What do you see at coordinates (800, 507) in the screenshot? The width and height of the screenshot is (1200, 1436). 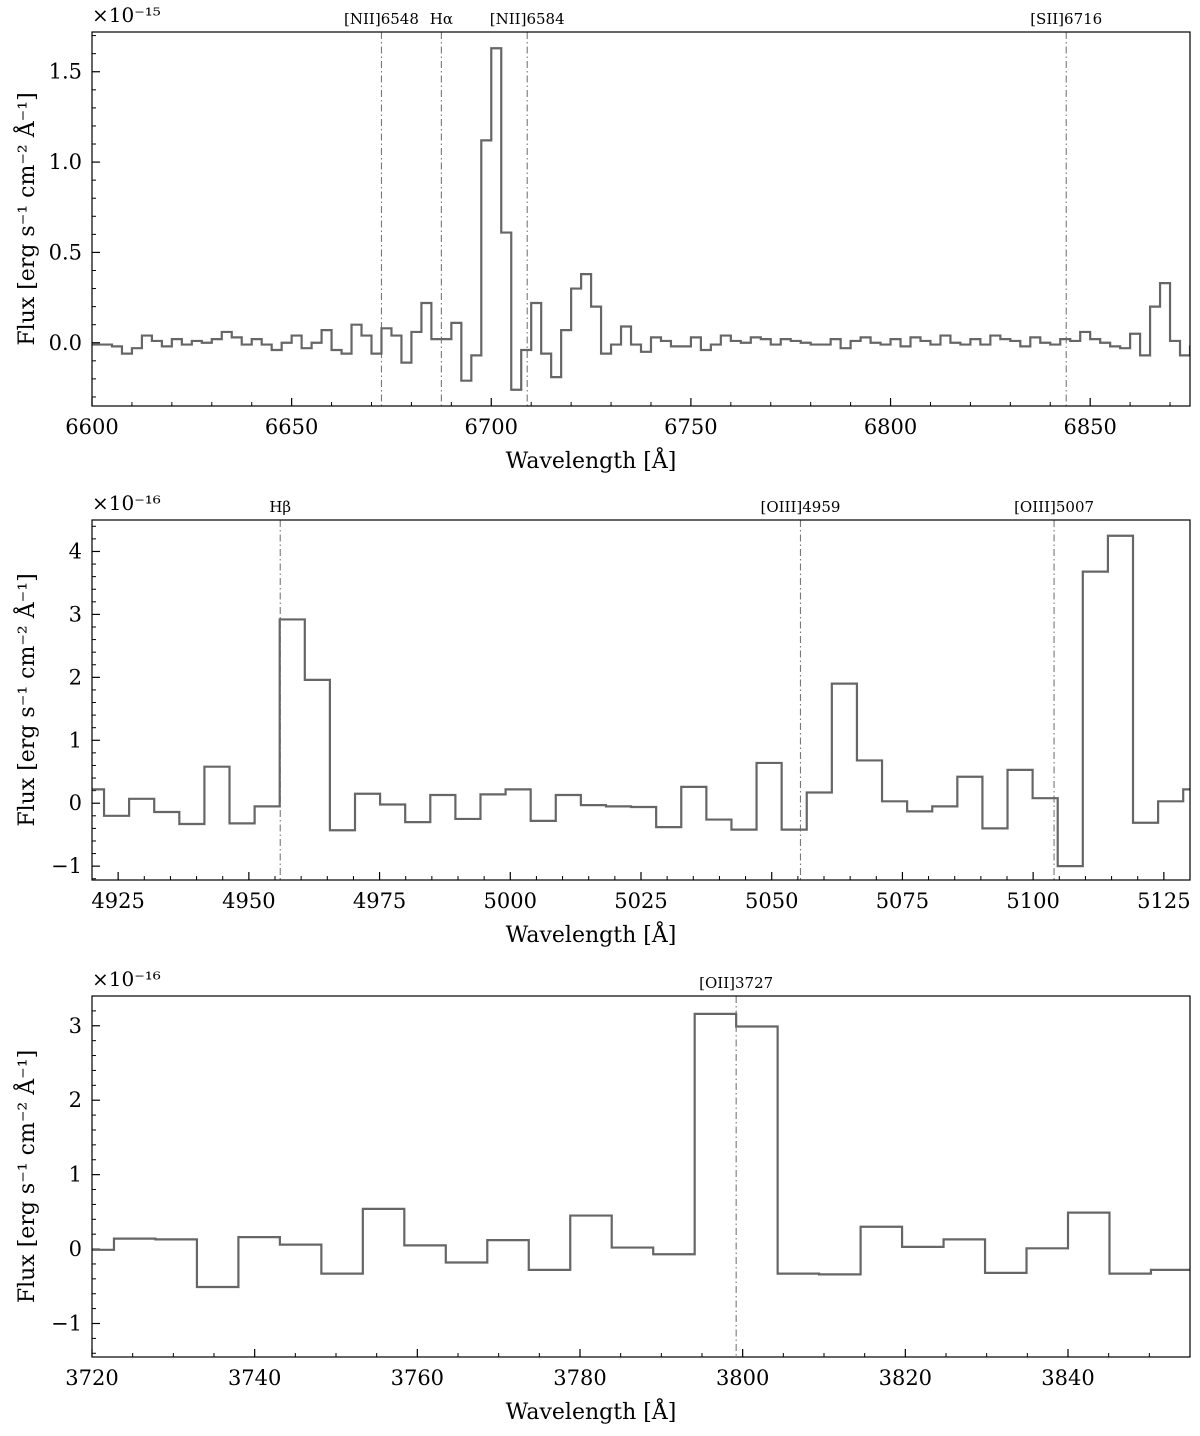 I see `emission-line-label: [OIII]4959` at bounding box center [800, 507].